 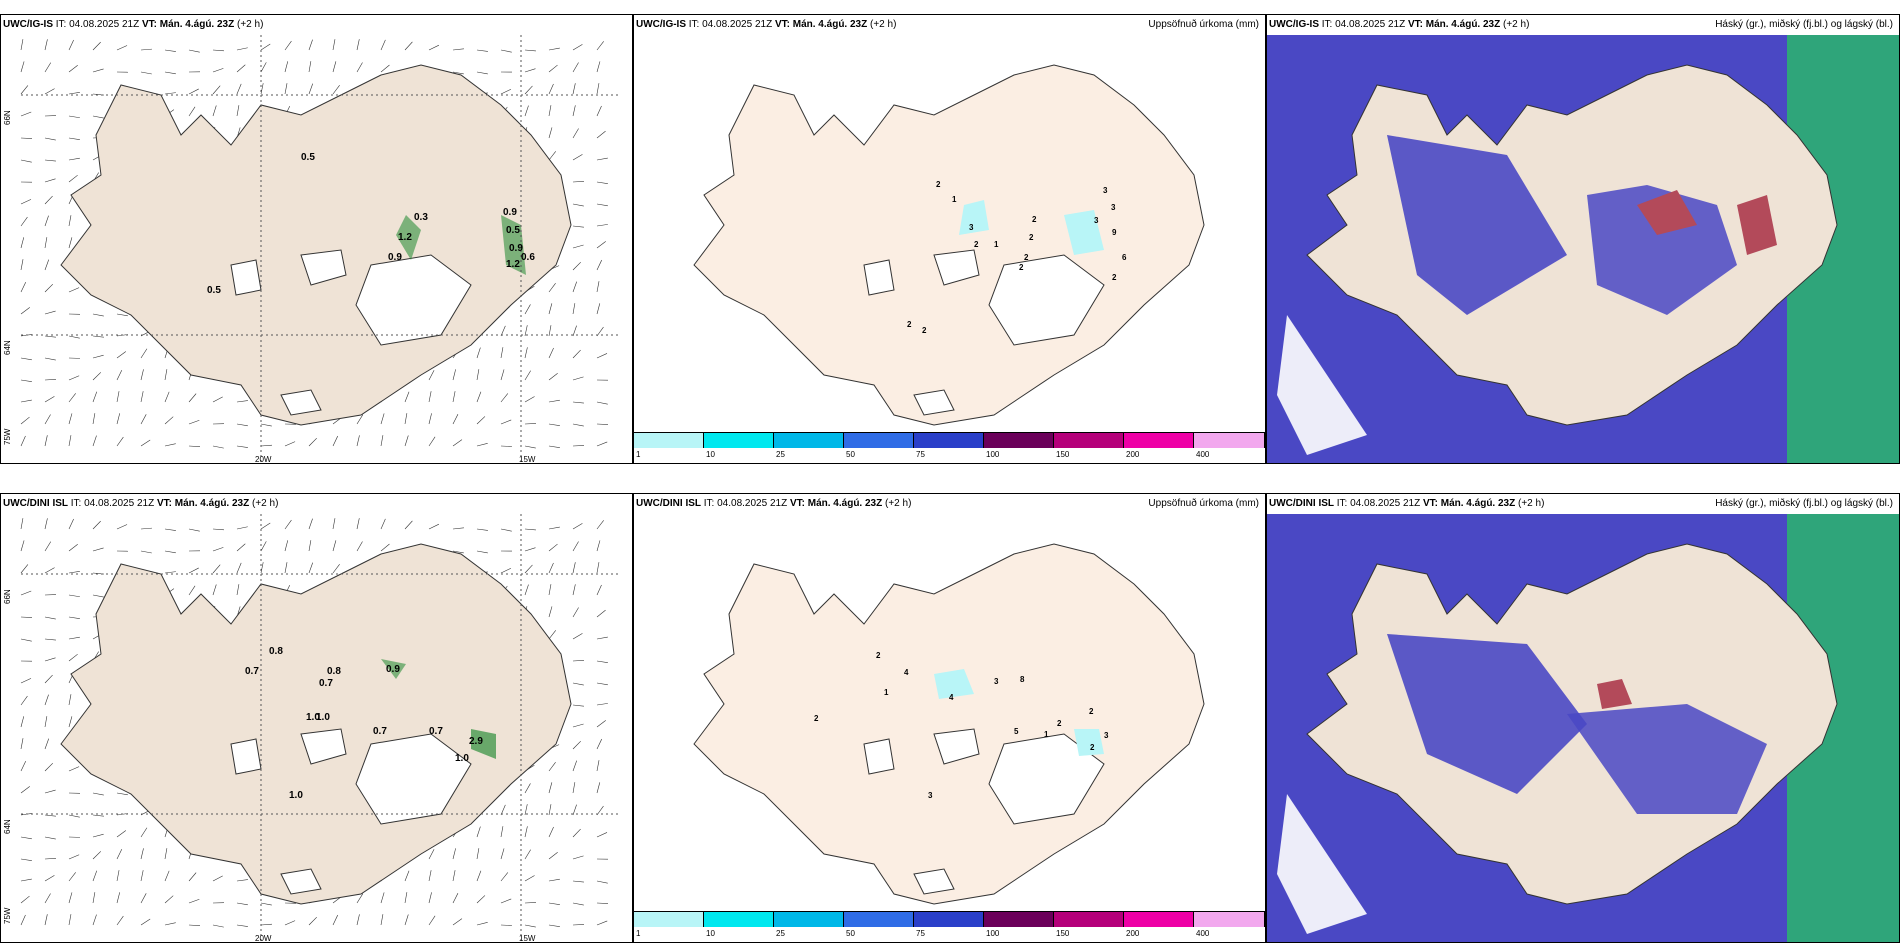 I want to click on wind-value-11: 1.0, so click(x=313, y=717).